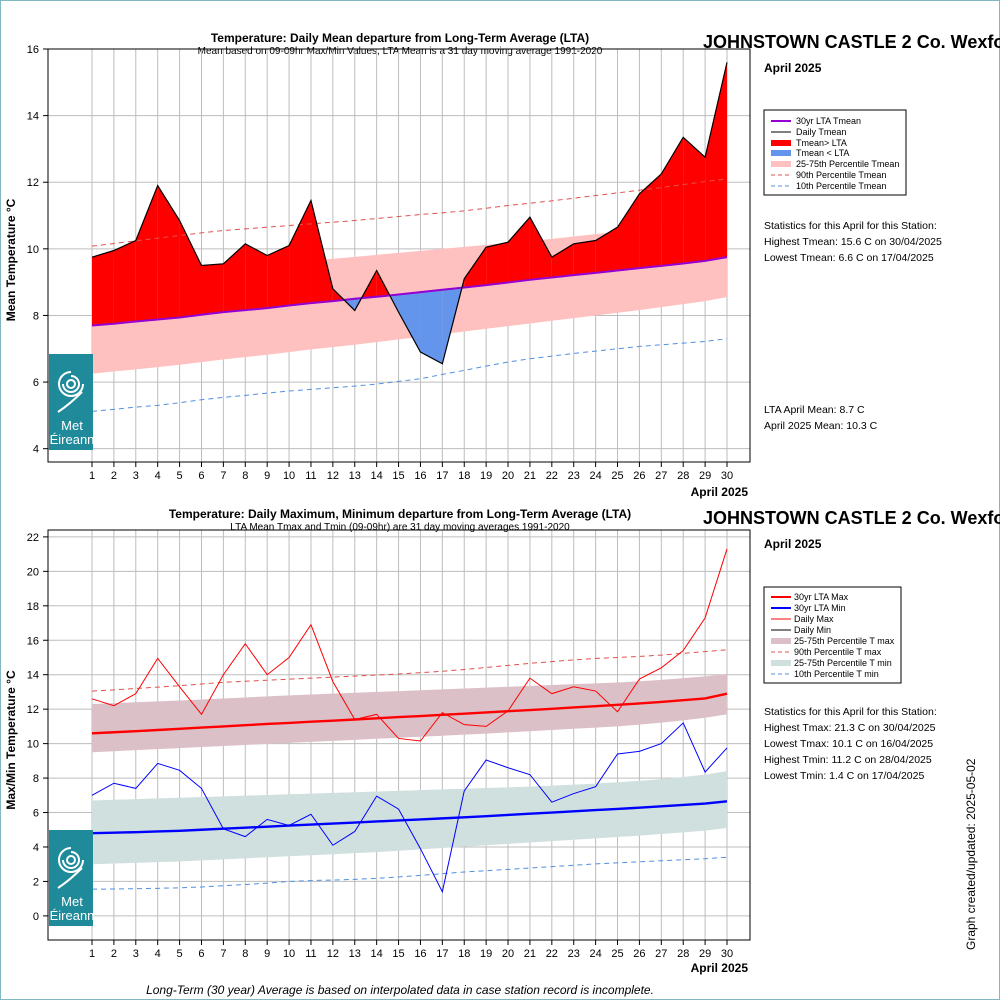 The height and width of the screenshot is (1000, 1000). I want to click on x-tick-label: 2, so click(114, 476).